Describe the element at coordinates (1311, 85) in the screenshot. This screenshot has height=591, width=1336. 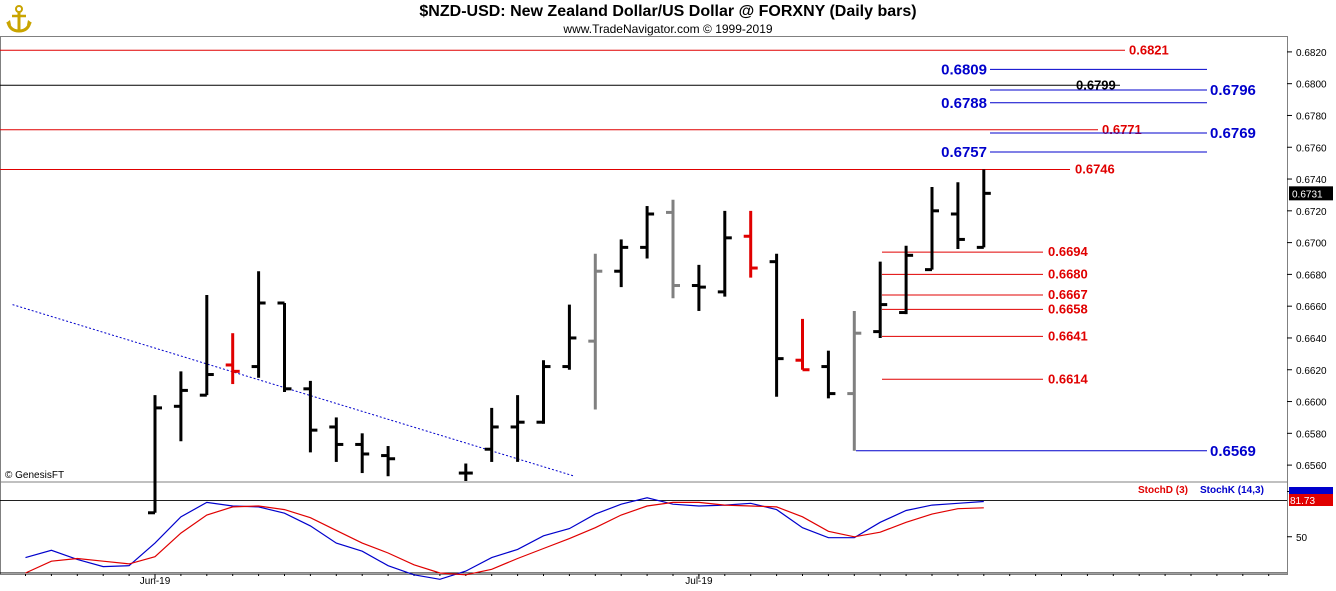
I see `price-axis-label: 0.6800` at that location.